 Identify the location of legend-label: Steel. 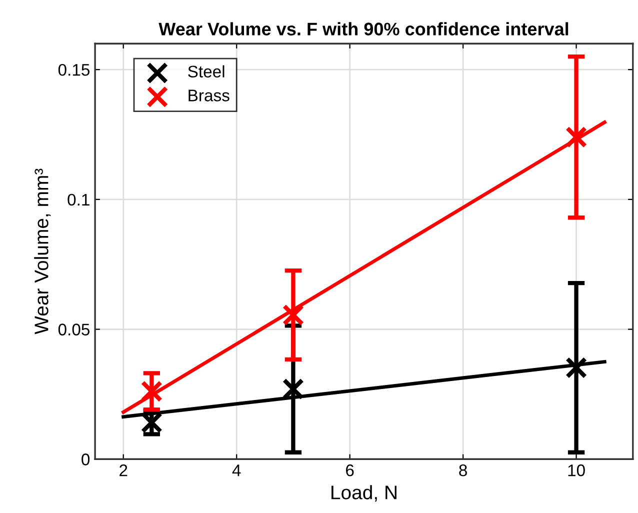
(206, 71).